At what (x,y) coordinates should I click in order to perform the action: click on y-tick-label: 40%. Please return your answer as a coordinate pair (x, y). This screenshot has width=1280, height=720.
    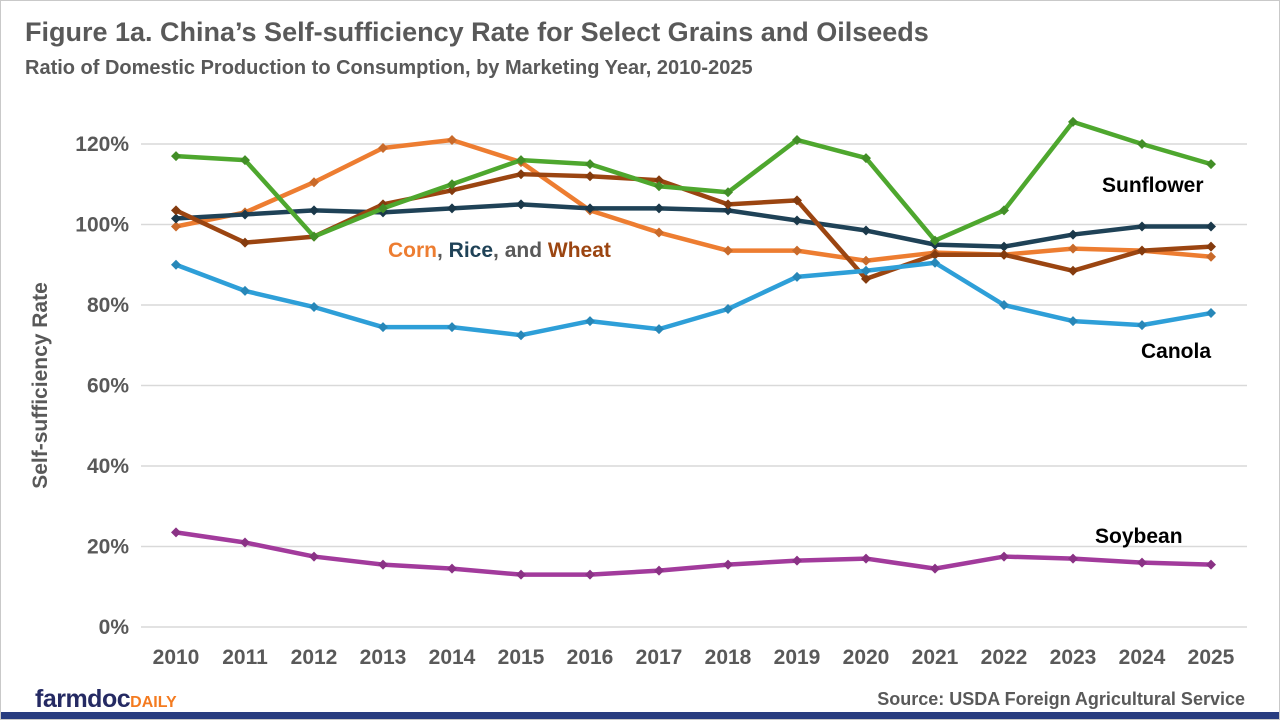
    Looking at the image, I should click on (108, 466).